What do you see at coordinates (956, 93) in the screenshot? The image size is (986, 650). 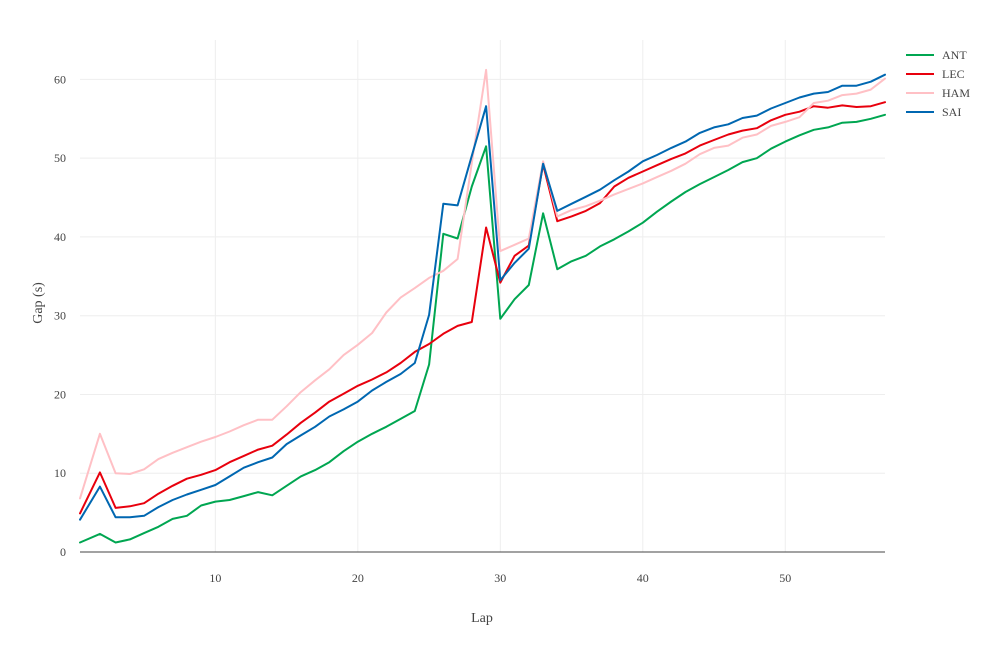 I see `legend-label: HAM` at bounding box center [956, 93].